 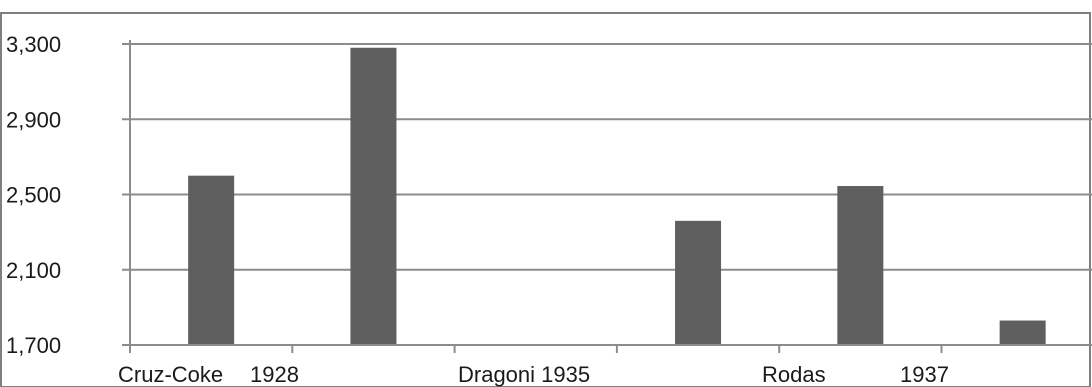 I want to click on x-tick-label: 1928, so click(x=274, y=374).